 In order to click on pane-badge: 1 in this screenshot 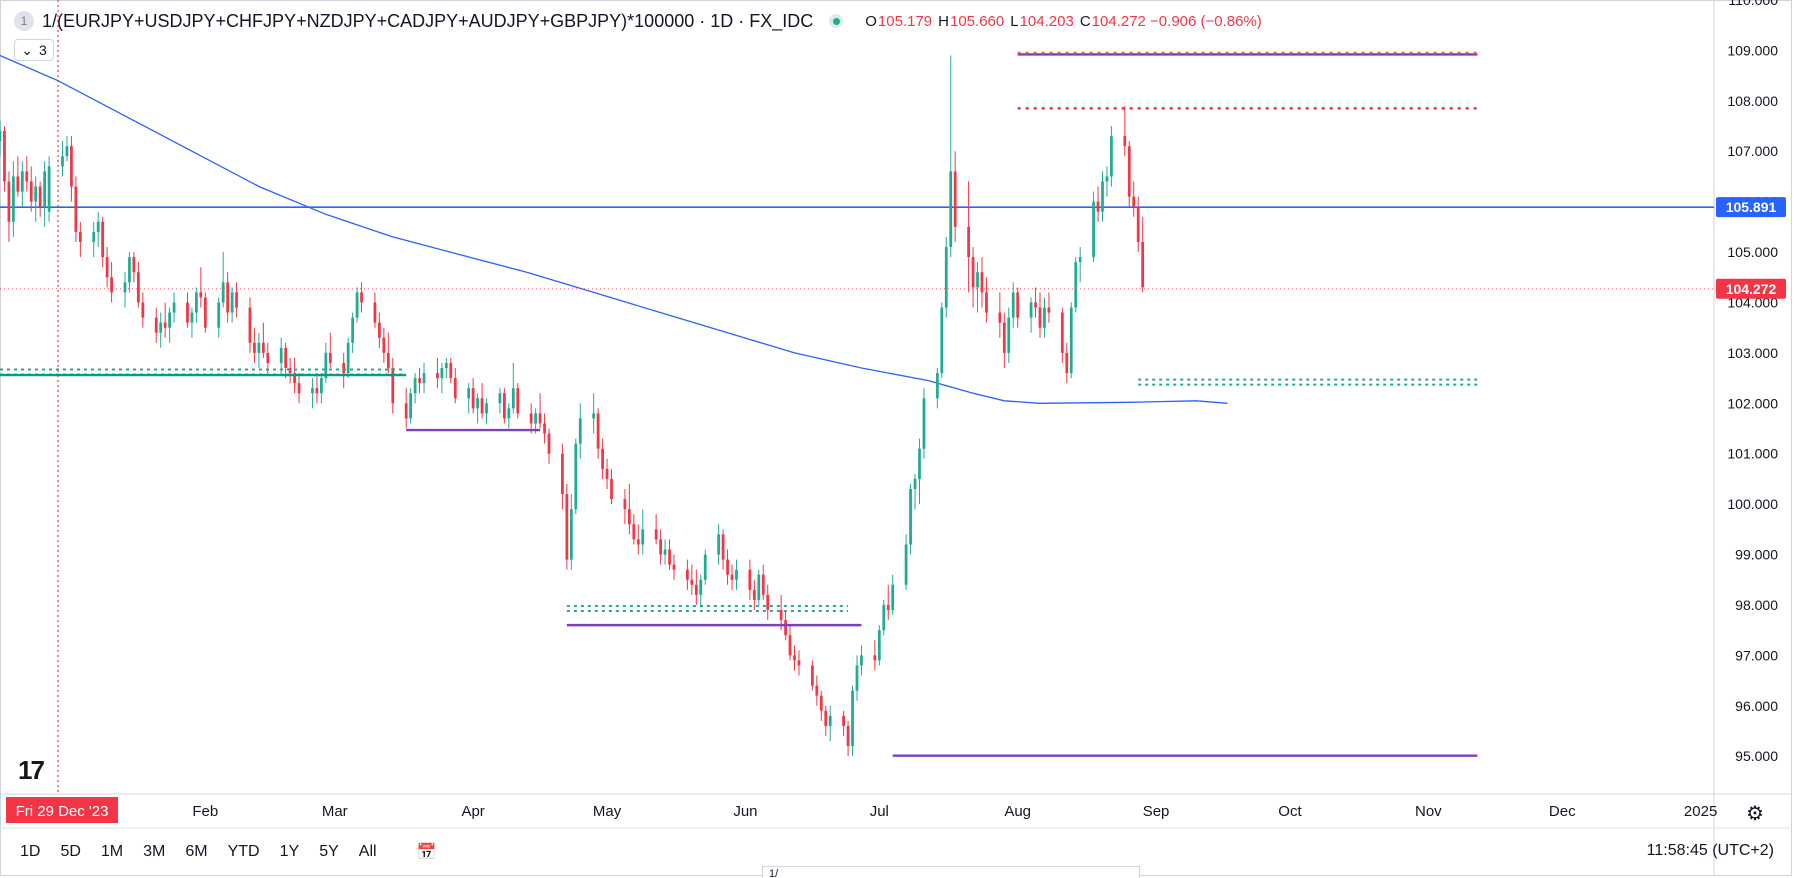, I will do `click(24, 21)`.